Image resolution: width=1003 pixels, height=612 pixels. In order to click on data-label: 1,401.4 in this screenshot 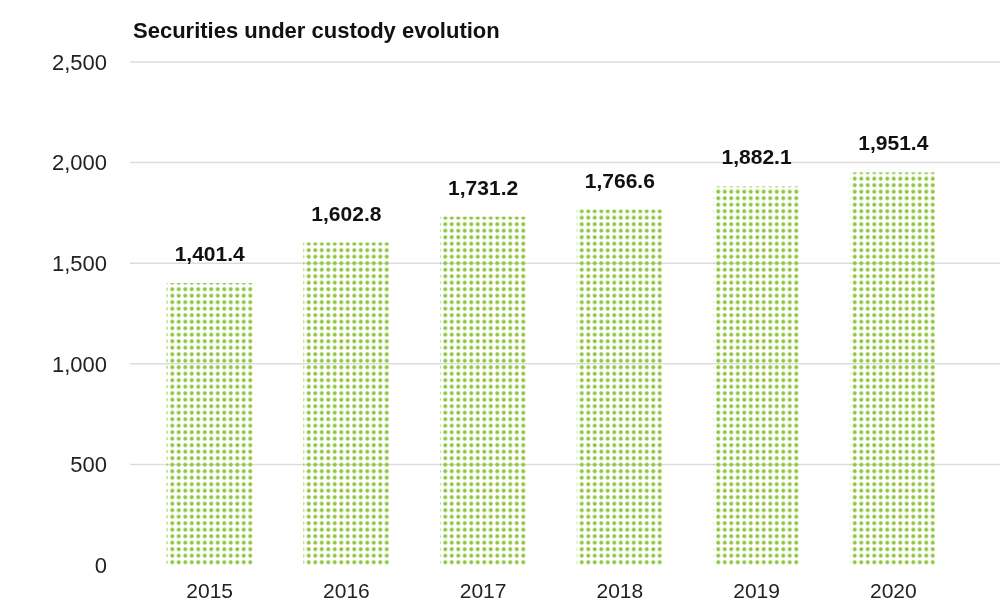, I will do `click(210, 254)`.